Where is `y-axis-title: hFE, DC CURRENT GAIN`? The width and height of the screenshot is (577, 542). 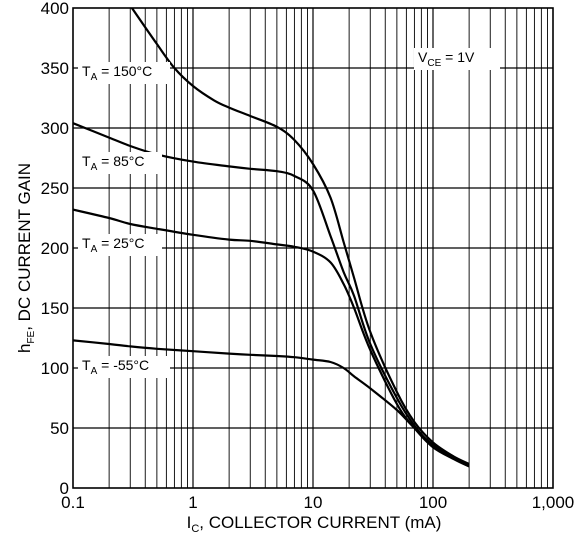
y-axis-title: hFE, DC CURRENT GAIN is located at coordinates (26, 258).